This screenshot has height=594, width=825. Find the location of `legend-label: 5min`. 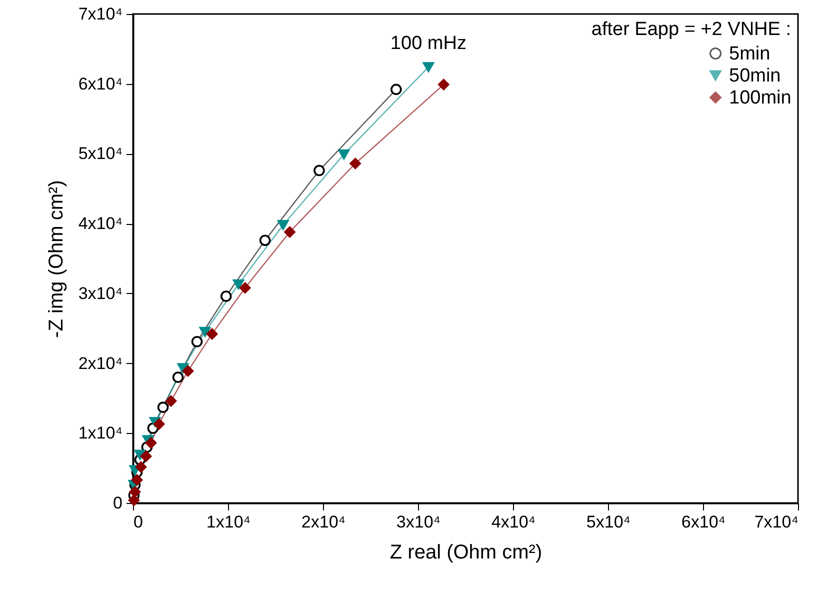

legend-label: 5min is located at coordinates (749, 54).